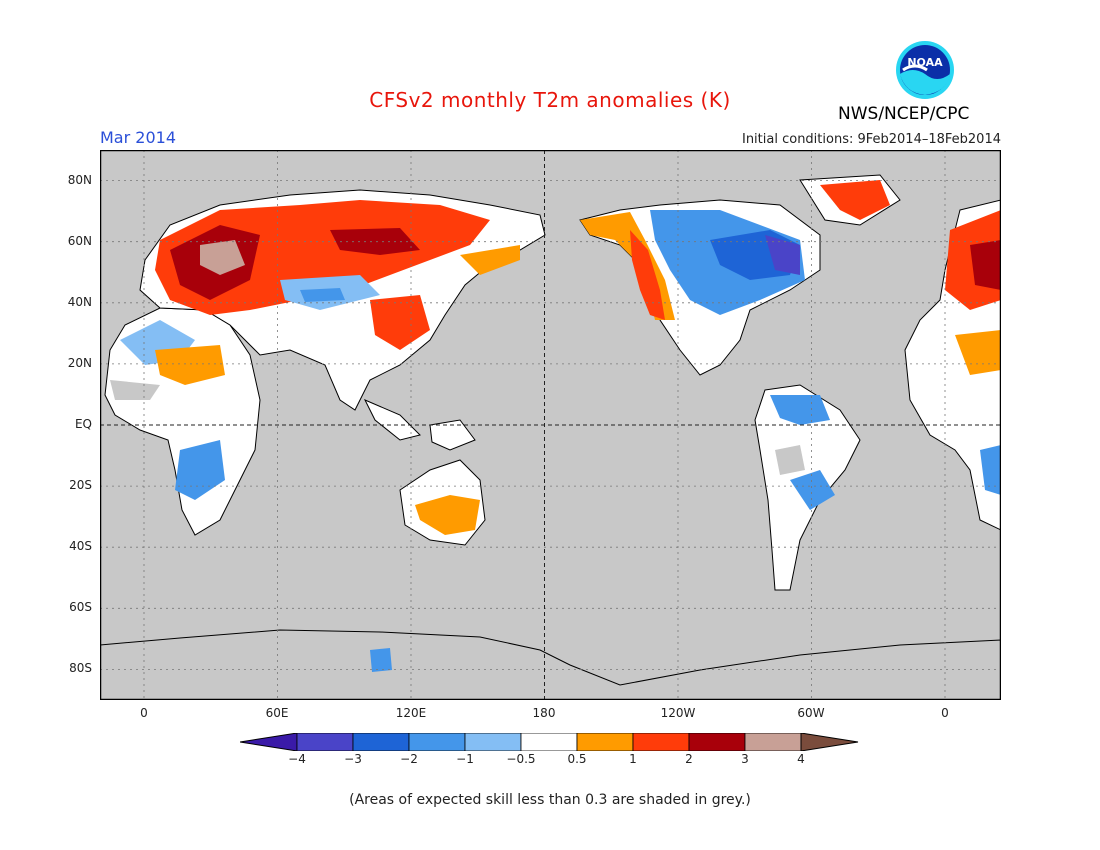 This screenshot has width=1100, height=850. What do you see at coordinates (904, 114) in the screenshot?
I see `agency-label: NWS/NCEP/CPC` at bounding box center [904, 114].